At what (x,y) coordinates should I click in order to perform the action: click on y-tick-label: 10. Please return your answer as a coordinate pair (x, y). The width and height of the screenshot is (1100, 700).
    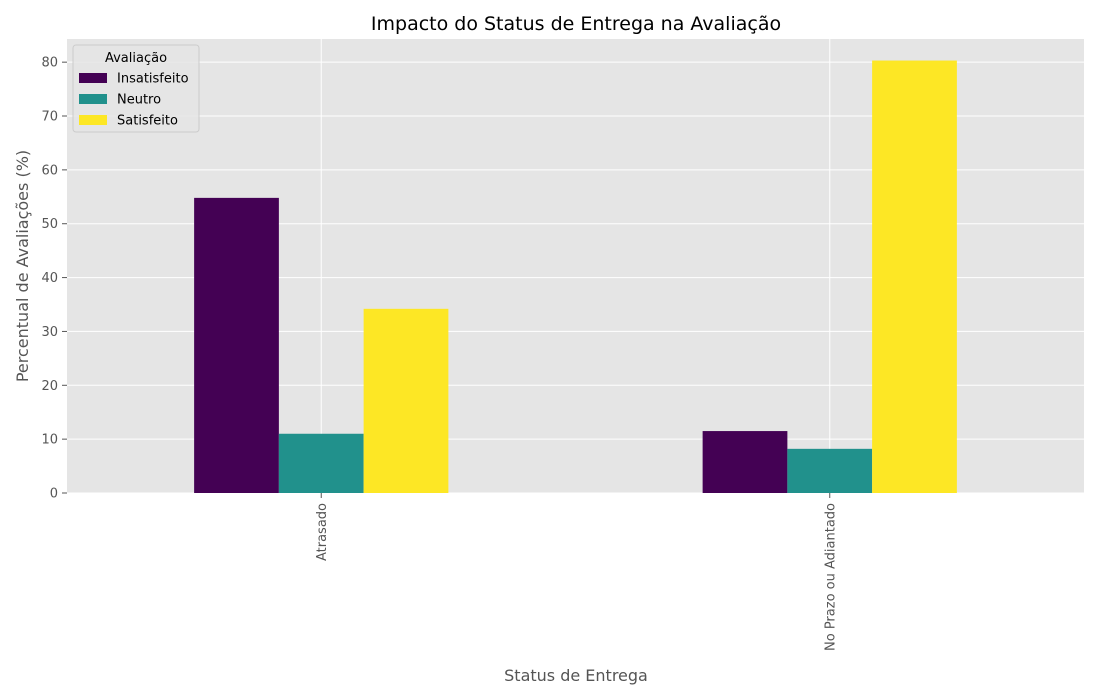
    Looking at the image, I should click on (49, 440).